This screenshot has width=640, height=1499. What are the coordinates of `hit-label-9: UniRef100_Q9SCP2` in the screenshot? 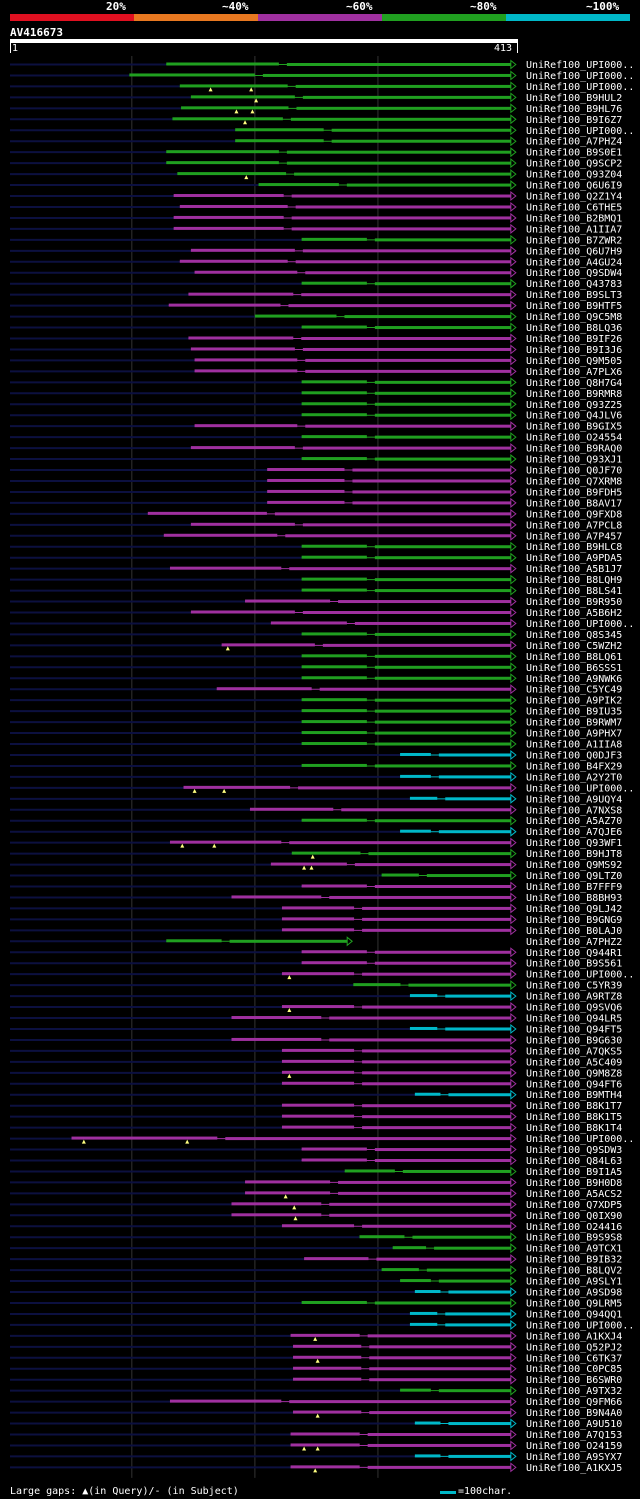 It's located at (574, 164).